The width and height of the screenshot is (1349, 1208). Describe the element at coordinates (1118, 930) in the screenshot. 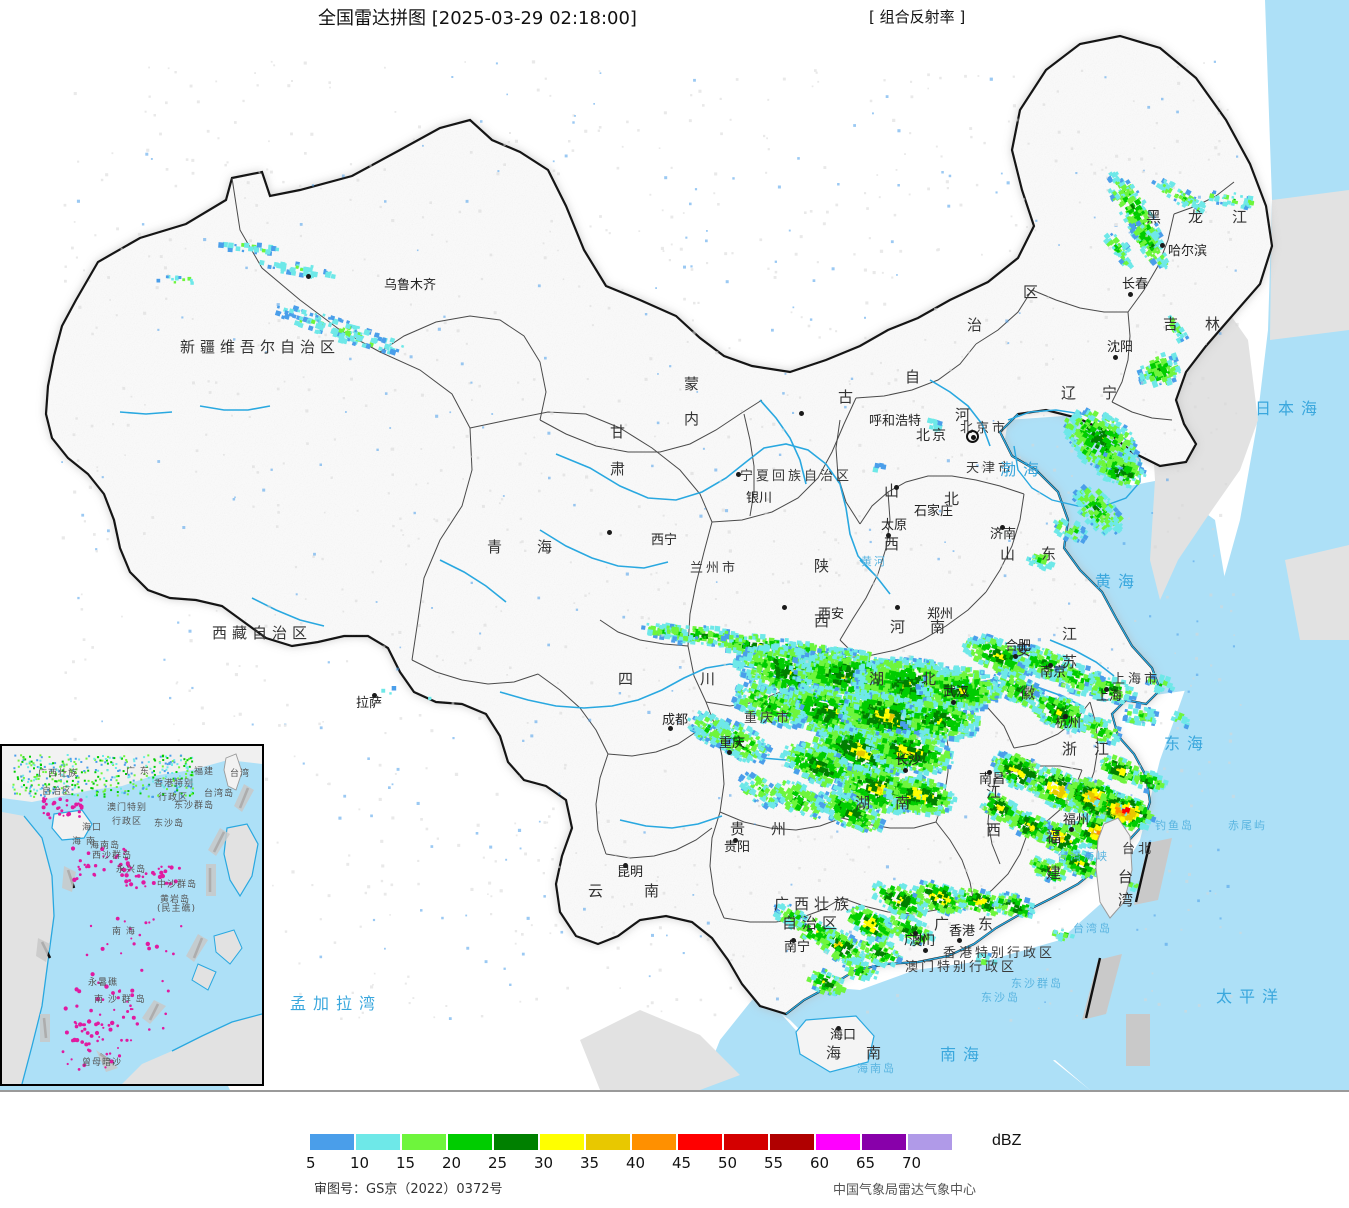

I see `map-tile-gap-line` at that location.